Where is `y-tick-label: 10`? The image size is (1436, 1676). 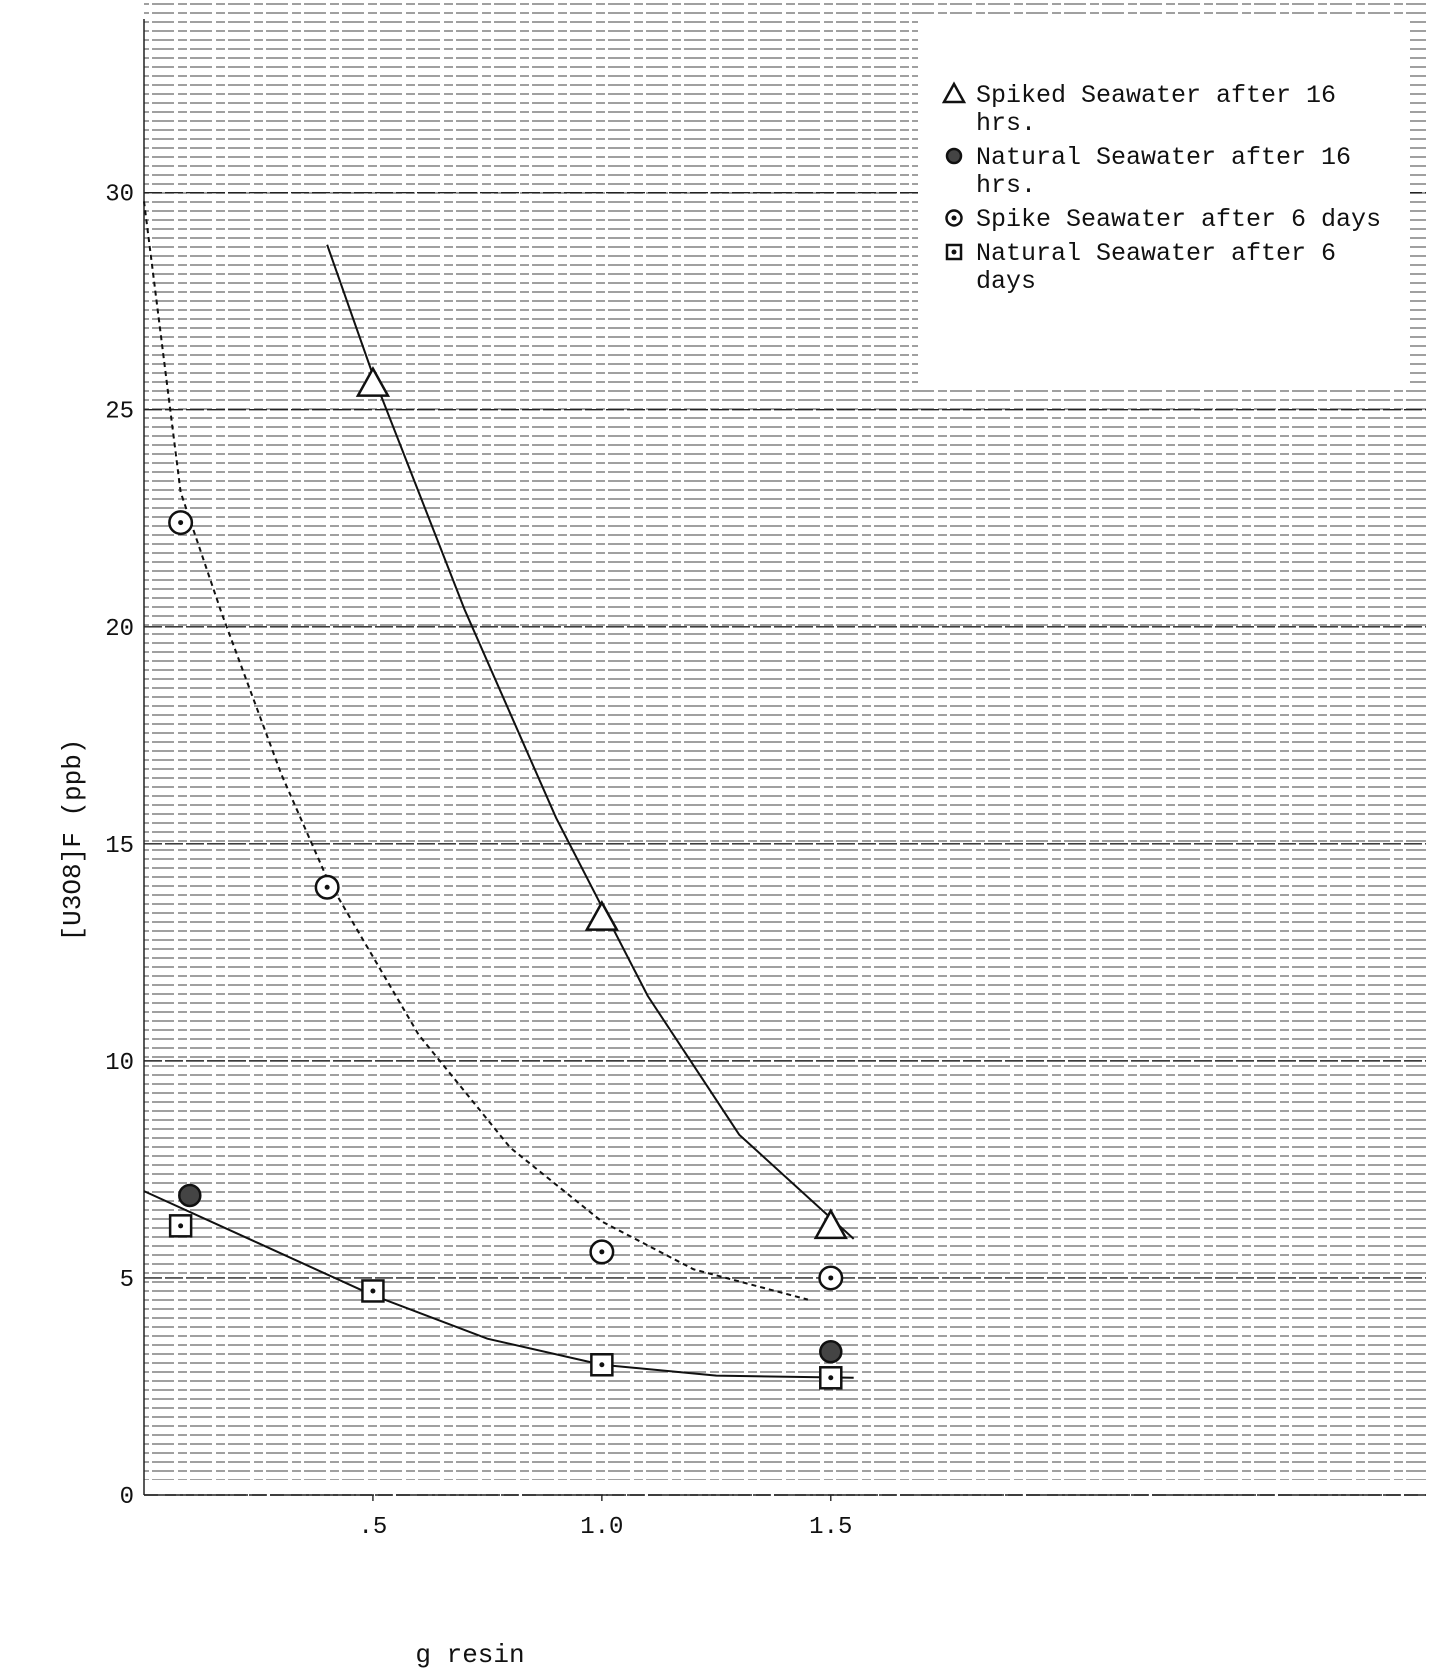
y-tick-label: 10 is located at coordinates (119, 1063).